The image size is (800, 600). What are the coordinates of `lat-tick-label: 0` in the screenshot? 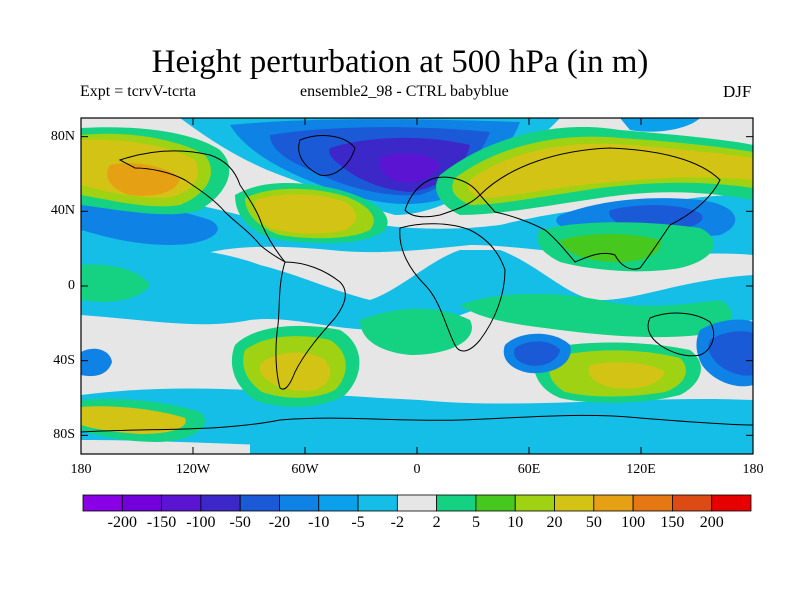 It's located at (71, 285).